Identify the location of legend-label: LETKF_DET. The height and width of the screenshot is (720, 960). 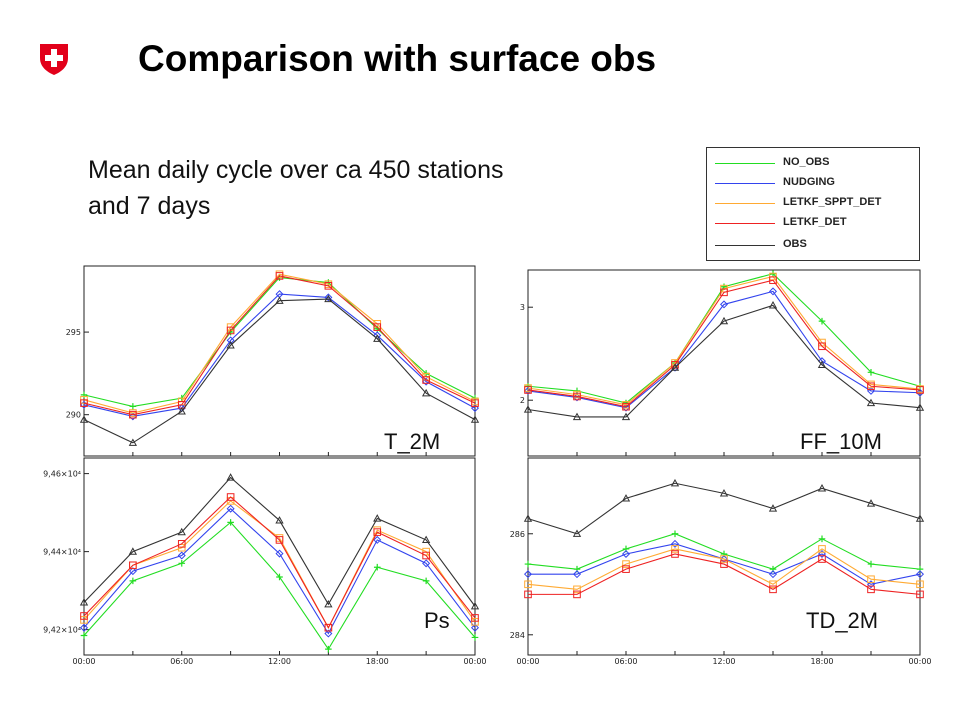
(815, 222).